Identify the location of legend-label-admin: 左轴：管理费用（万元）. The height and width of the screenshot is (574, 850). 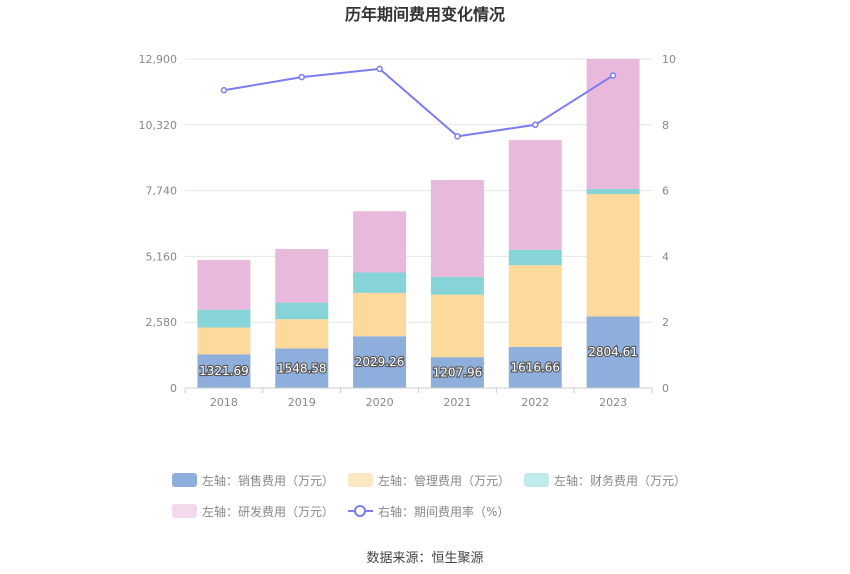
(444, 480).